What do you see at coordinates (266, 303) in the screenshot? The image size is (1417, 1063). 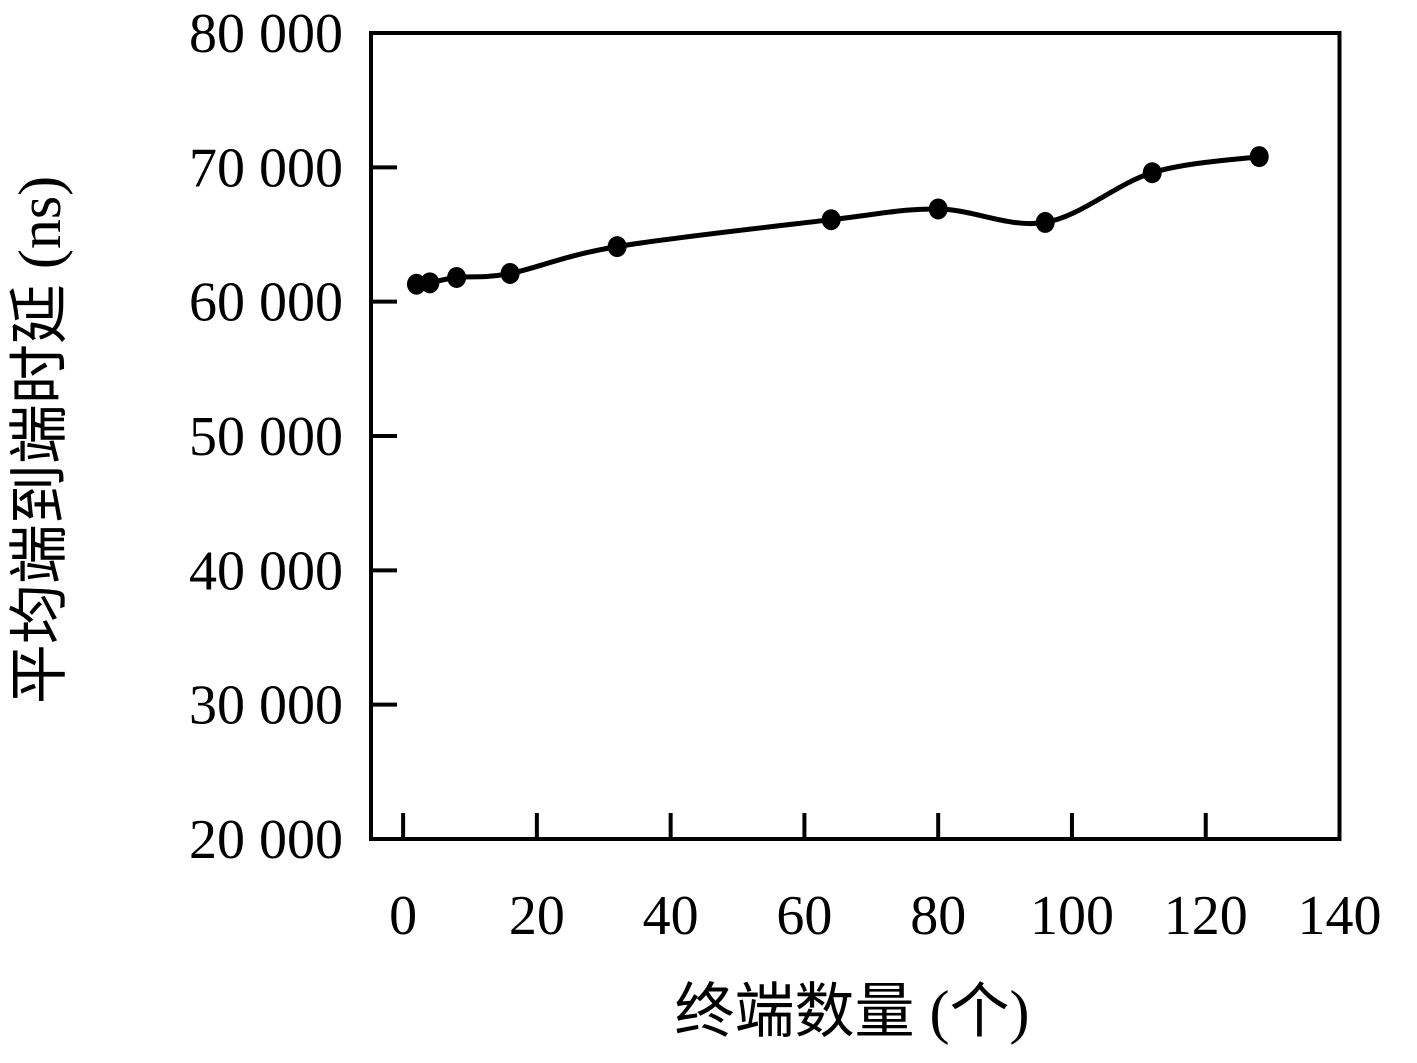 I see `y-tick-label: 60 000` at bounding box center [266, 303].